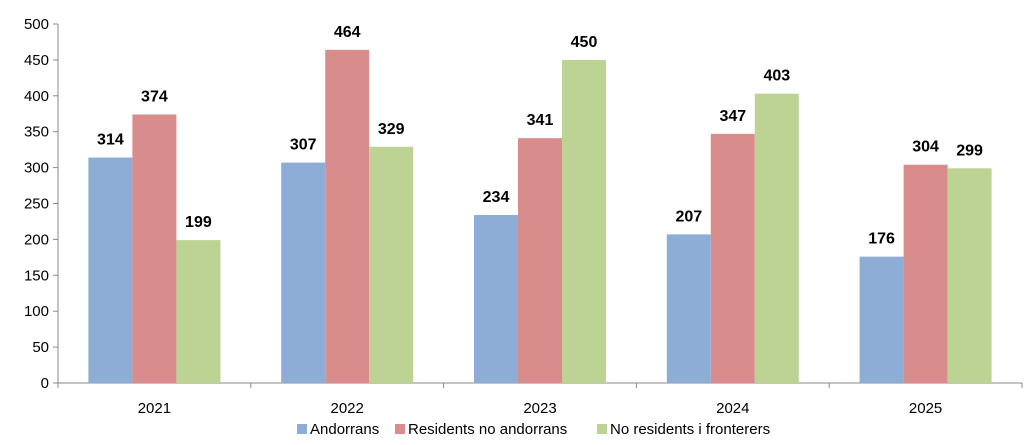 The width and height of the screenshot is (1029, 445). I want to click on y-tick-label: 500, so click(36, 24).